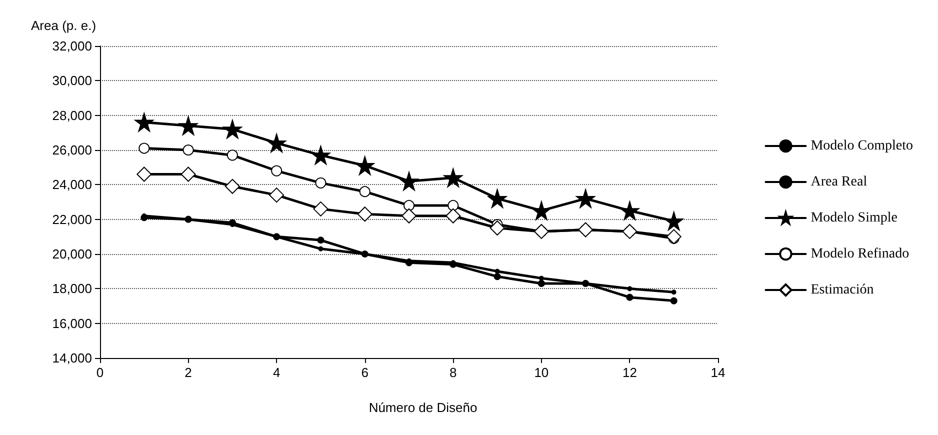  What do you see at coordinates (72, 323) in the screenshot?
I see `y-tick-label: 16,000` at bounding box center [72, 323].